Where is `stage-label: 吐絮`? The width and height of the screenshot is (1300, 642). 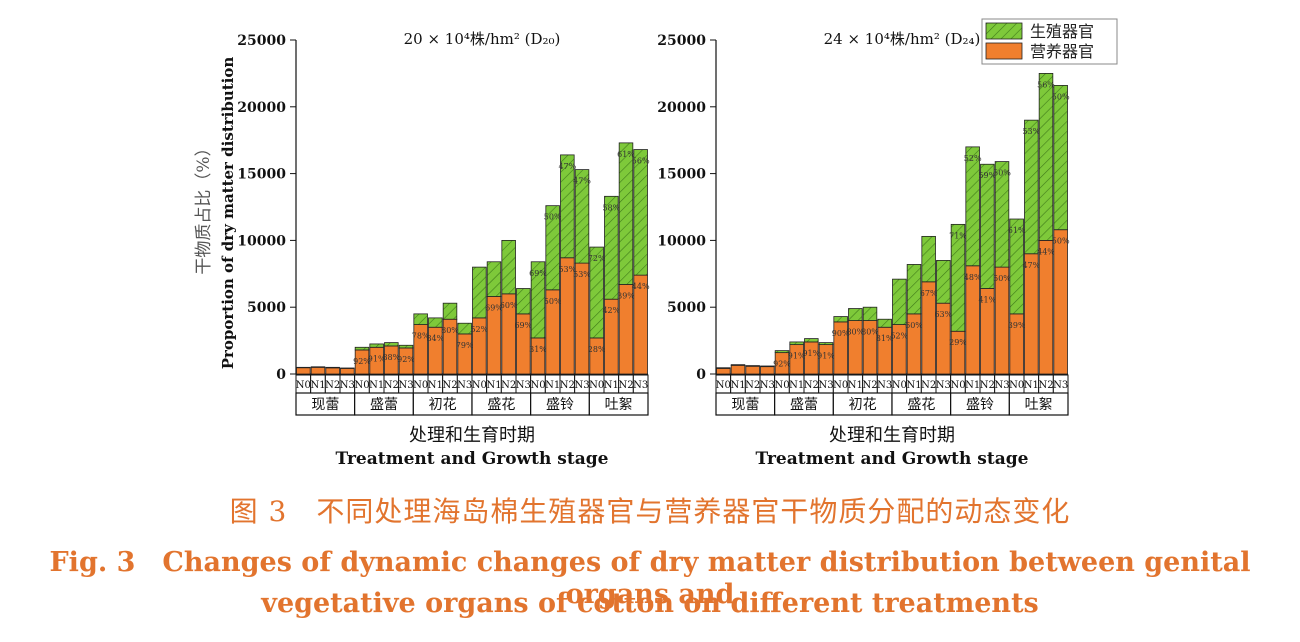 stage-label: 吐絮 is located at coordinates (1039, 404).